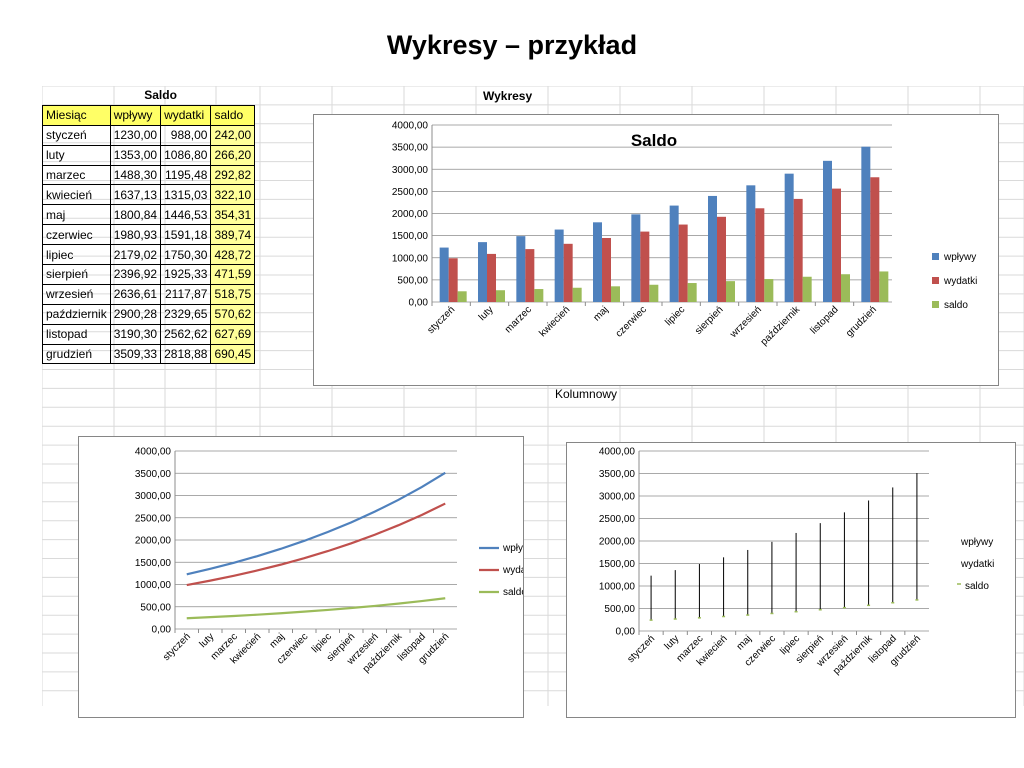 Image resolution: width=1024 pixels, height=768 pixels. What do you see at coordinates (233, 274) in the screenshot?
I see `cell-saldo: 471,59` at bounding box center [233, 274].